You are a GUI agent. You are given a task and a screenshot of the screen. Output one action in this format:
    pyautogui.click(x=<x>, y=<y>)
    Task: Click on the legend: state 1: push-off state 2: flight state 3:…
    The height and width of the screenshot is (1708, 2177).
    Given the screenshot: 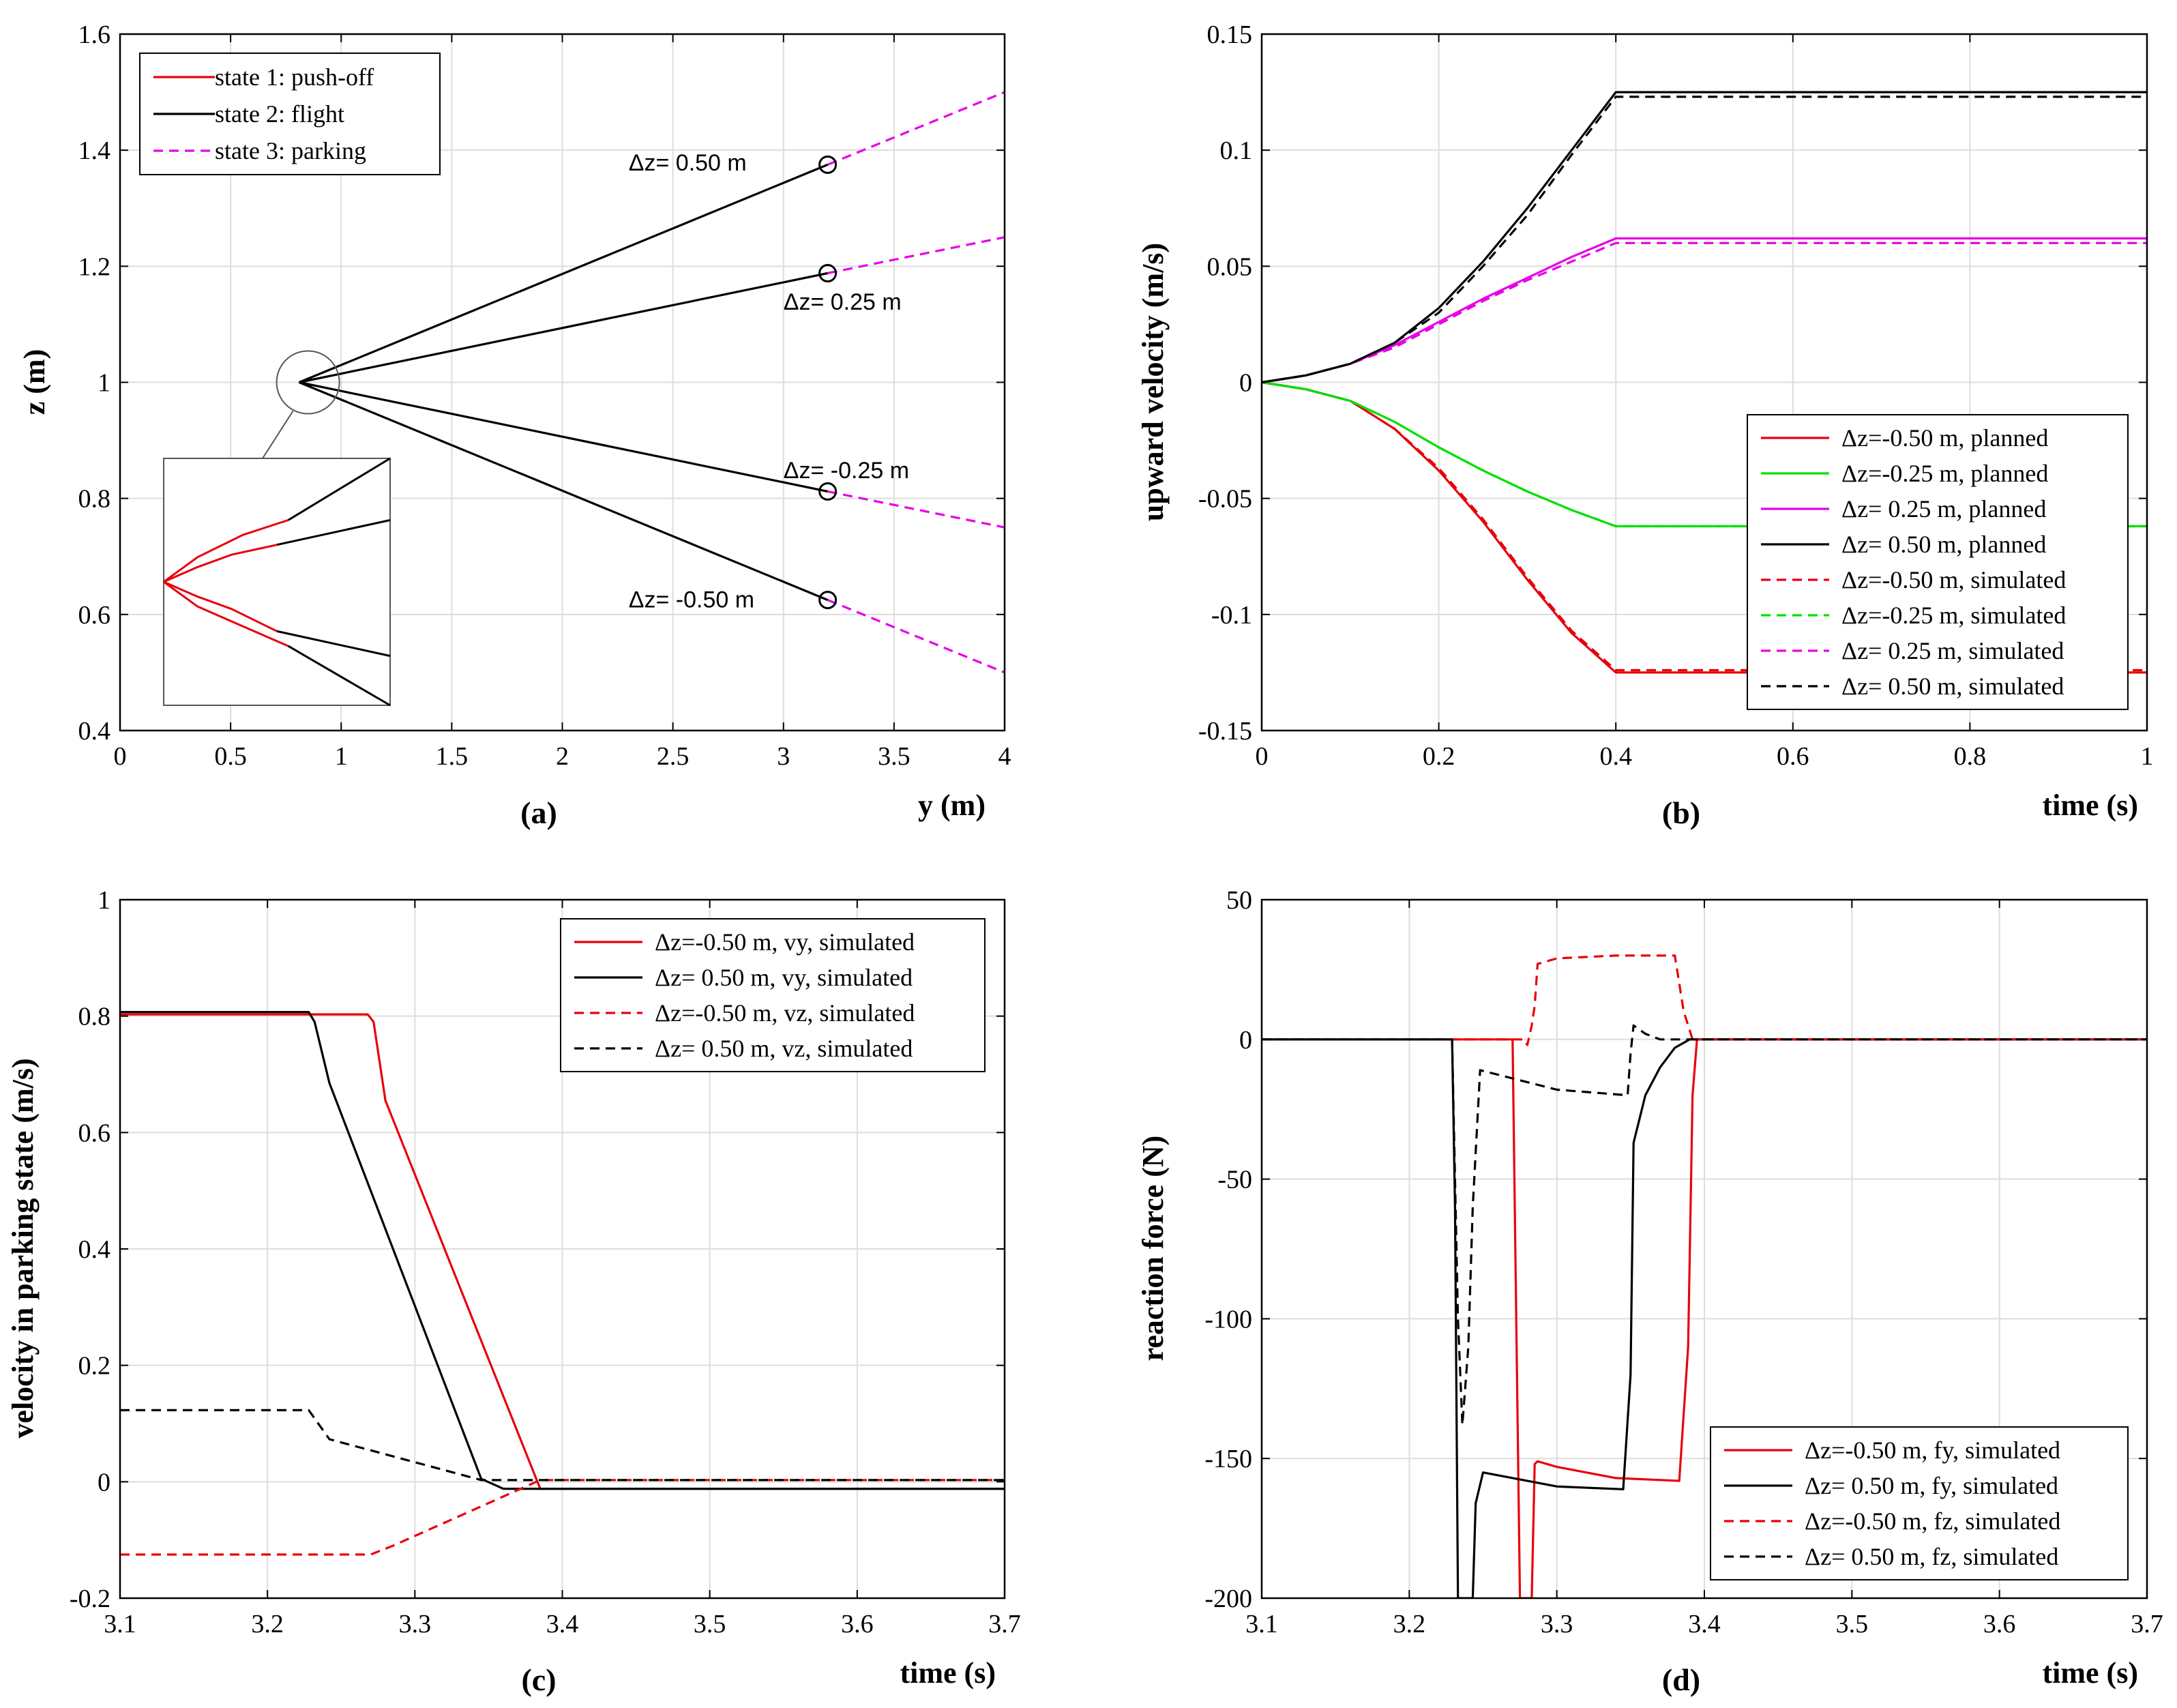 What is the action you would take?
    pyautogui.click(x=290, y=114)
    